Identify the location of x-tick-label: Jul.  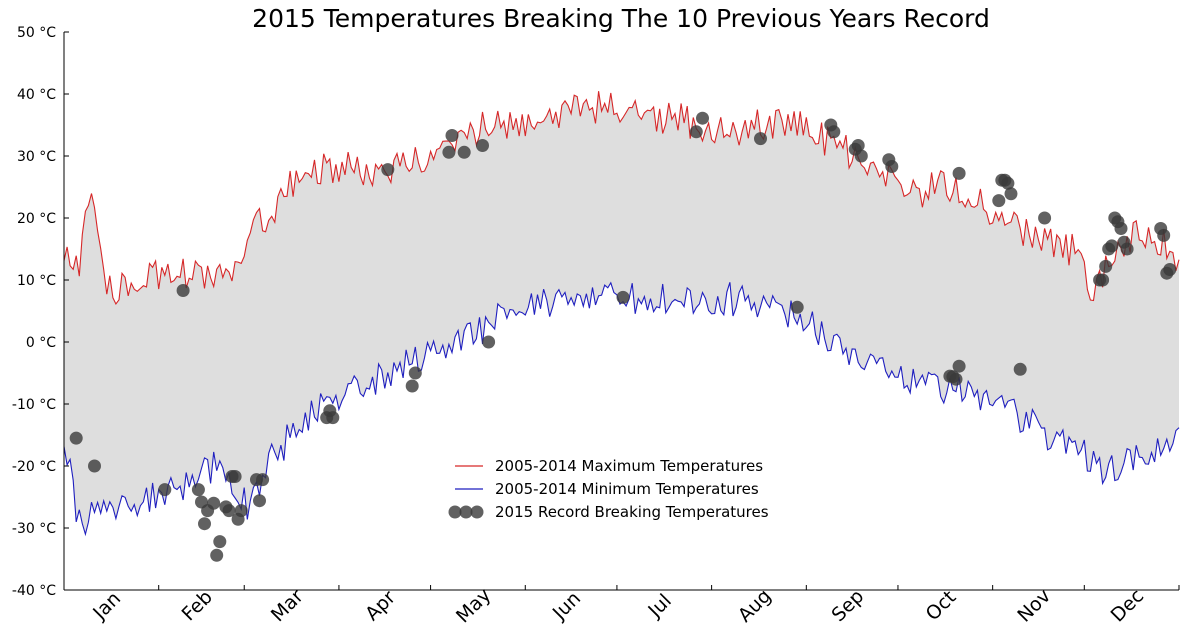
(659, 606).